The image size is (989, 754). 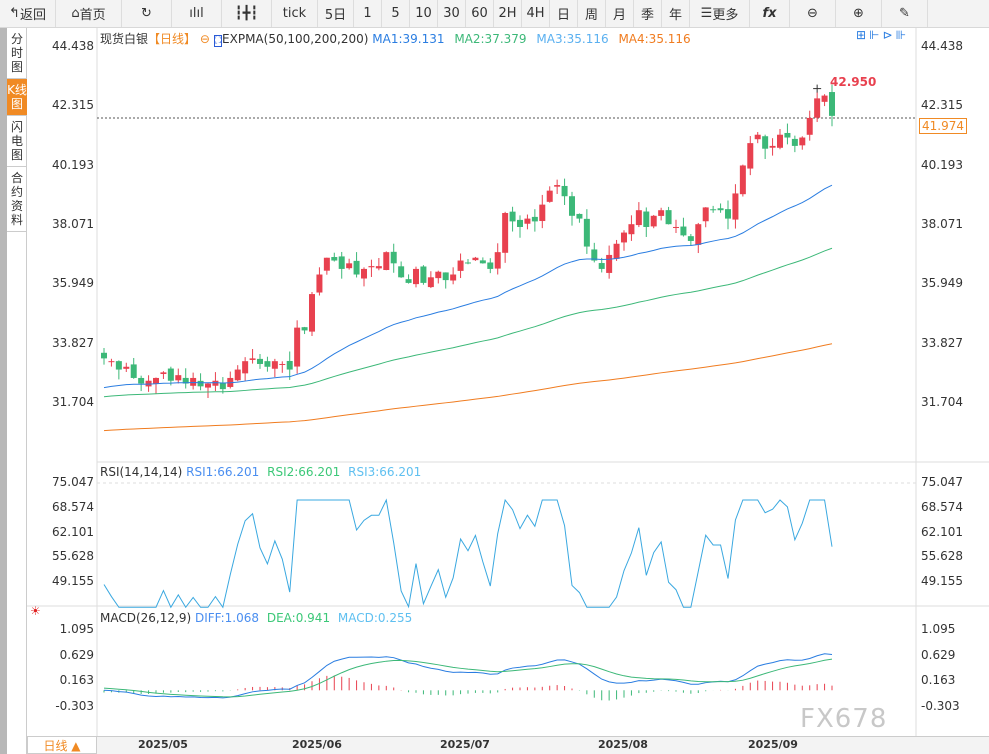 What do you see at coordinates (247, 13) in the screenshot?
I see `candlestick-icon-button: ┇╋┇` at bounding box center [247, 13].